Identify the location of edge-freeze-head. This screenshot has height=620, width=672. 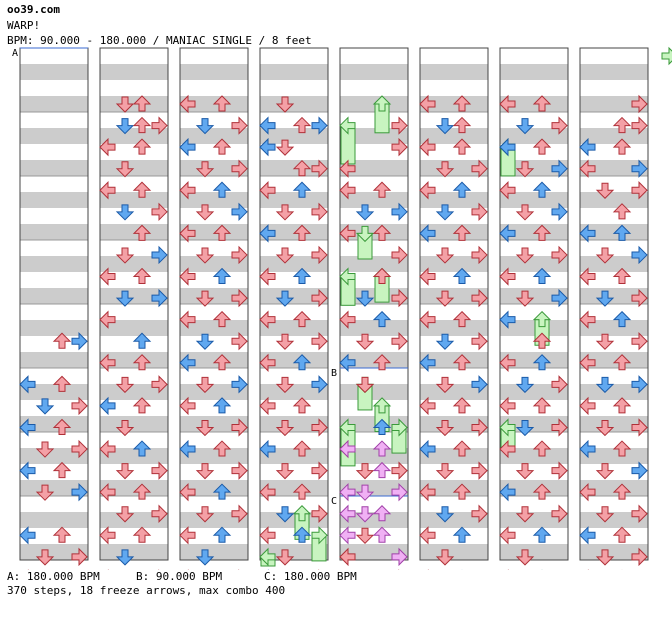
(666, 56).